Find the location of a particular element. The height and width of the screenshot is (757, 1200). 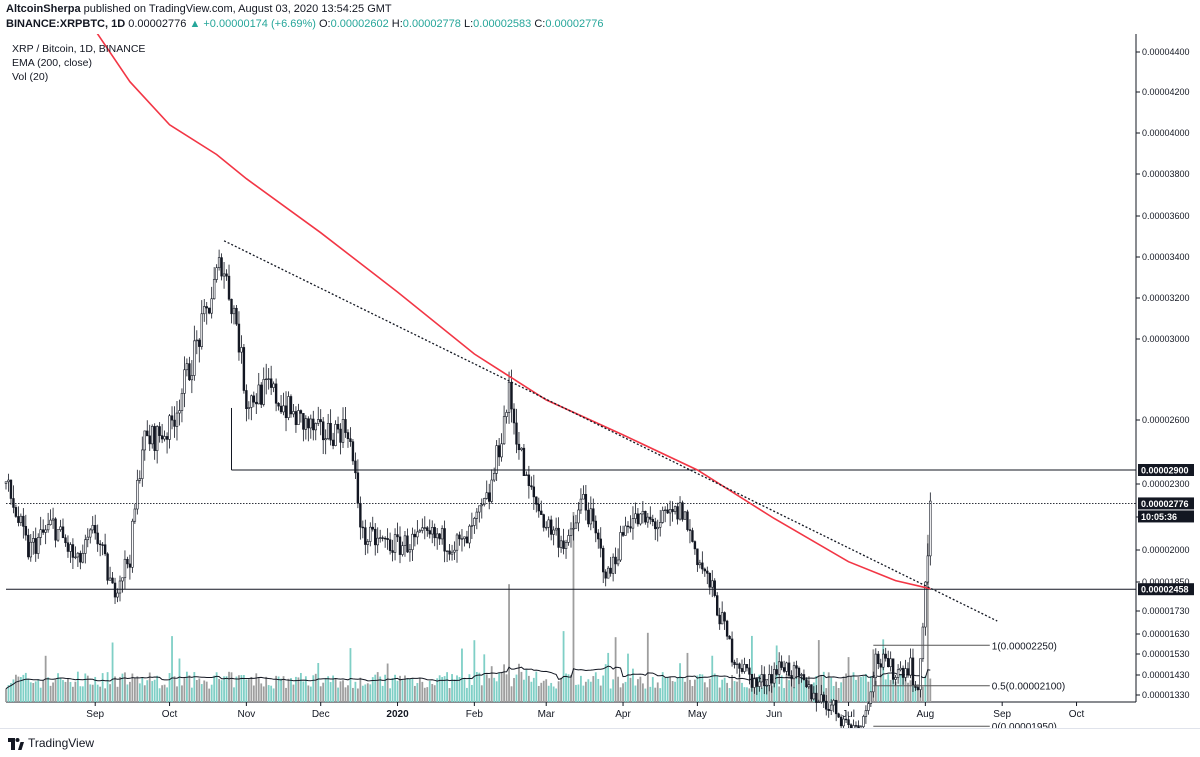

y-tick-label: 0.00003400 is located at coordinates (1166, 257).